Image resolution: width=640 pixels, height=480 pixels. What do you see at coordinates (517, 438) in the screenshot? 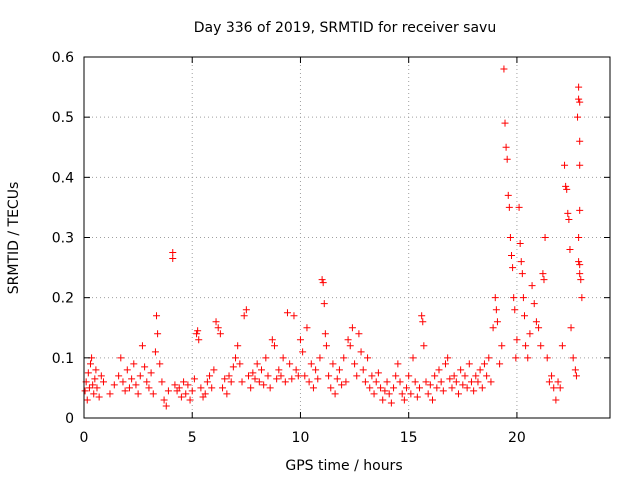
I see `x-tick-label: 20` at bounding box center [517, 438].